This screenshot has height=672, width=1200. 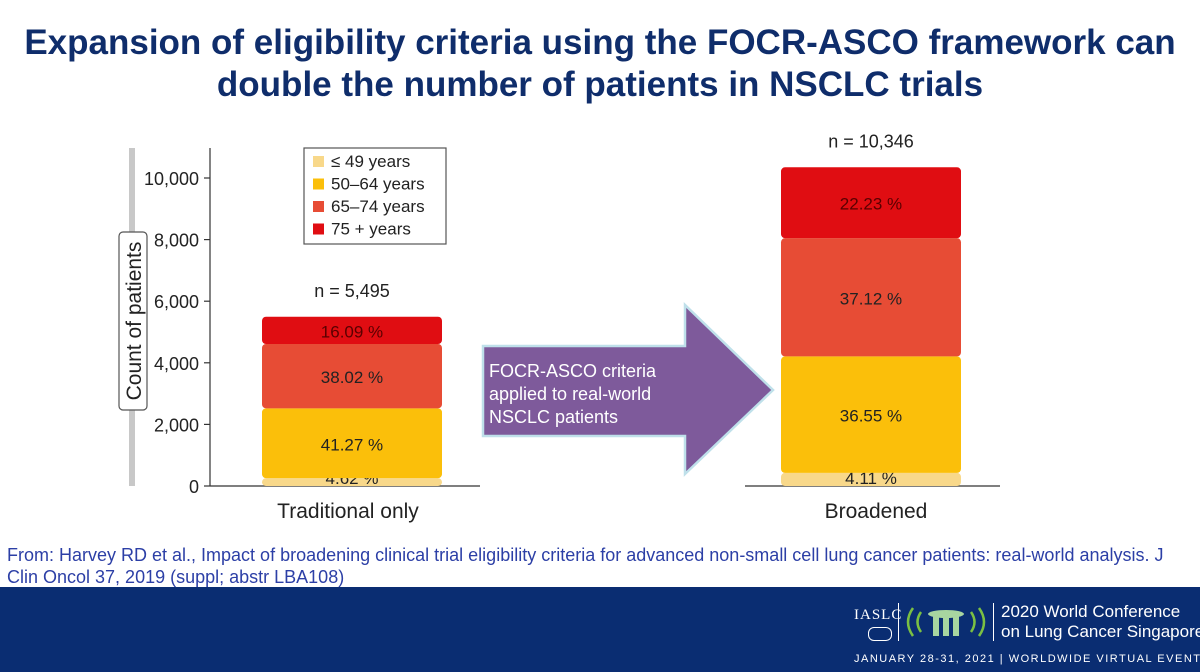 I want to click on y-axis-label: Count of patients, so click(x=134, y=321).